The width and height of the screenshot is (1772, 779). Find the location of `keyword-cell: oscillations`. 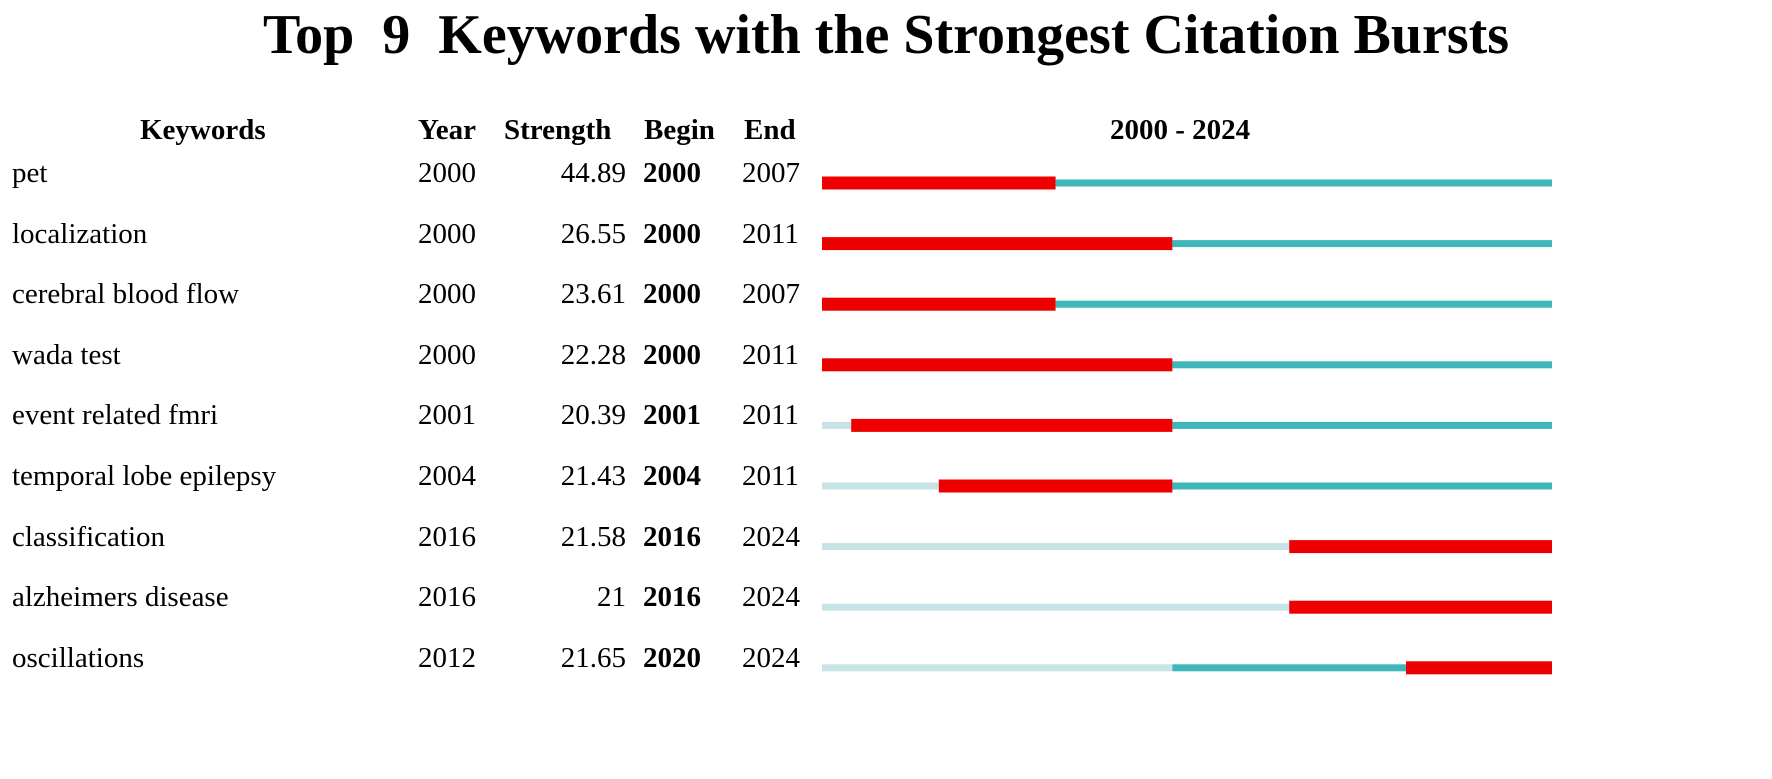

keyword-cell: oscillations is located at coordinates (78, 657).